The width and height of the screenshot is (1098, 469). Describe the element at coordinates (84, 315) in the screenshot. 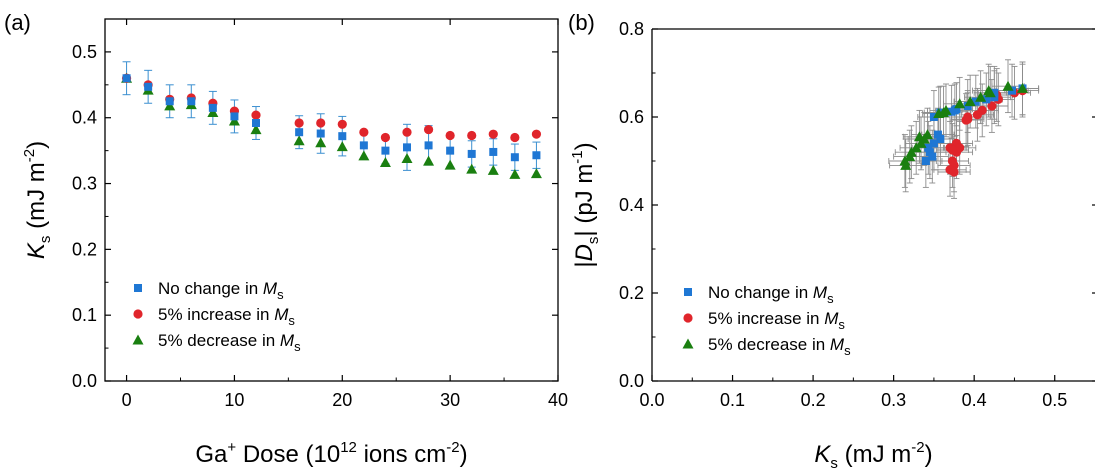

I see `y-tick-label: 0.1` at that location.